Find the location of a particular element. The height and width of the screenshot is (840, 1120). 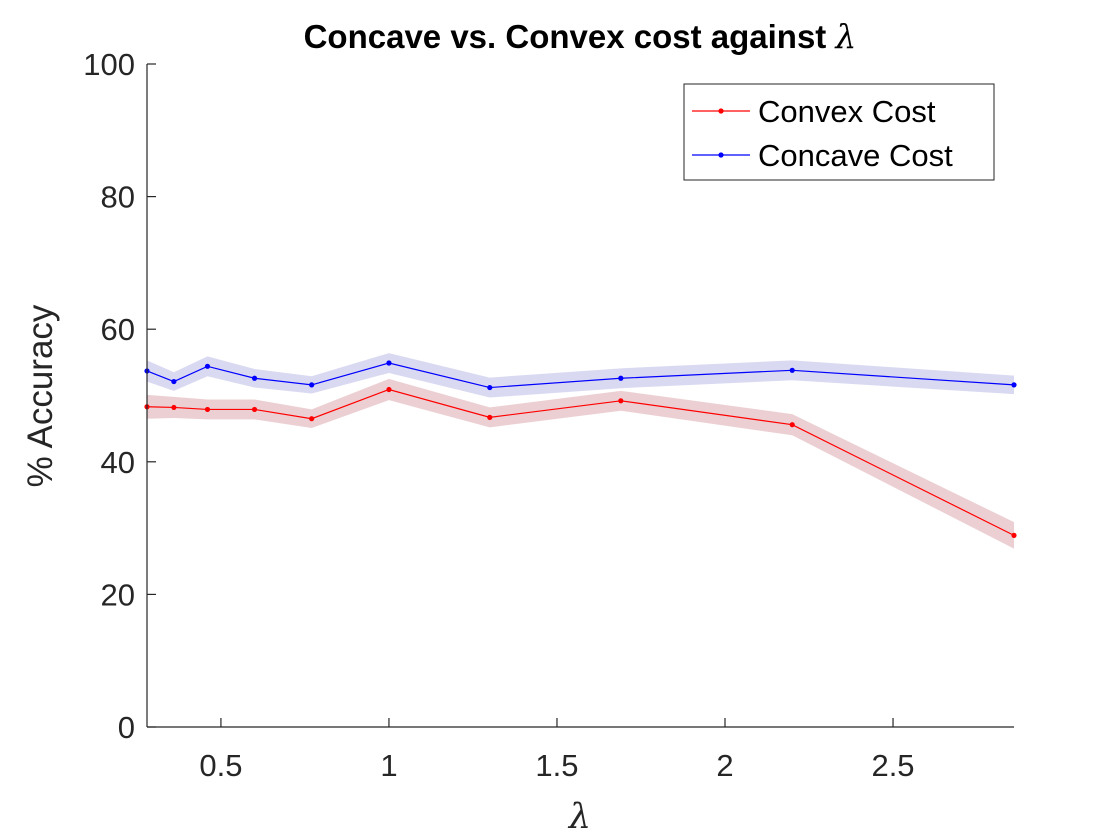

concave-cost-line is located at coordinates (580, 375).